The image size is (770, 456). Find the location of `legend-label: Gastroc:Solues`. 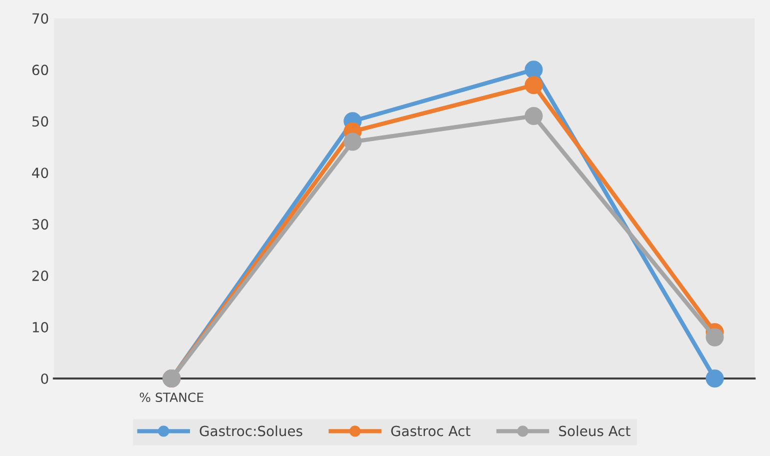

legend-label: Gastroc:Solues is located at coordinates (251, 431).